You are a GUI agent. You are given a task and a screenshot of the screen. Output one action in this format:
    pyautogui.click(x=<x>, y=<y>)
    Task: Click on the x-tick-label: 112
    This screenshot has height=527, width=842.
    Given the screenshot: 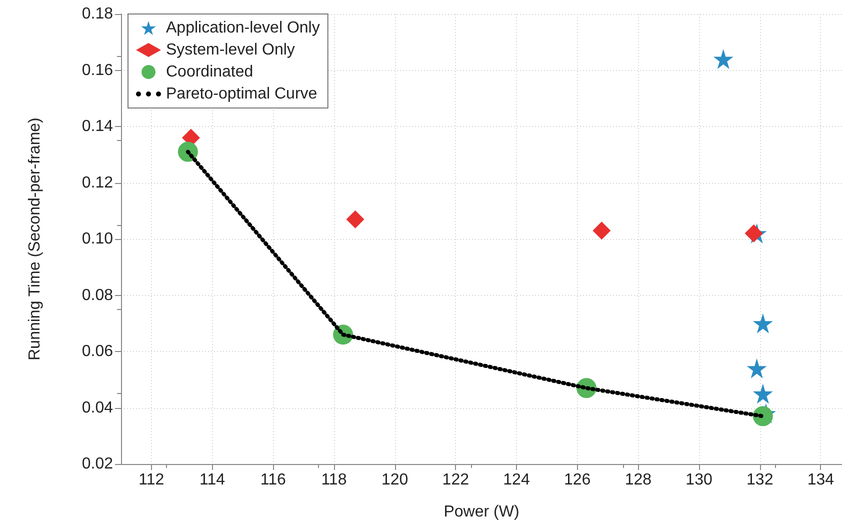 What is the action you would take?
    pyautogui.click(x=151, y=480)
    